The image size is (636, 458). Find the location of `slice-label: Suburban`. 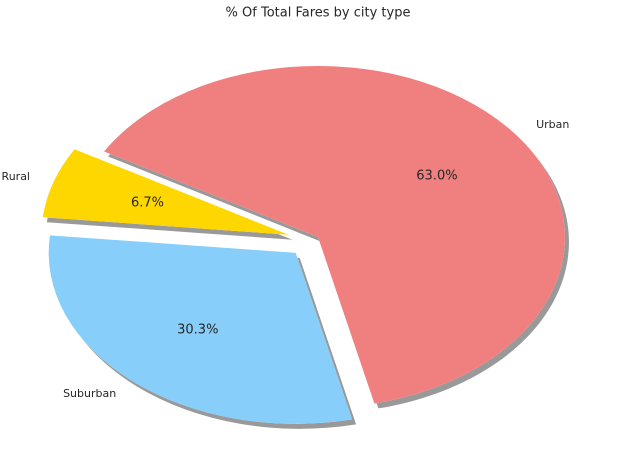

slice-label: Suburban is located at coordinates (89, 393).